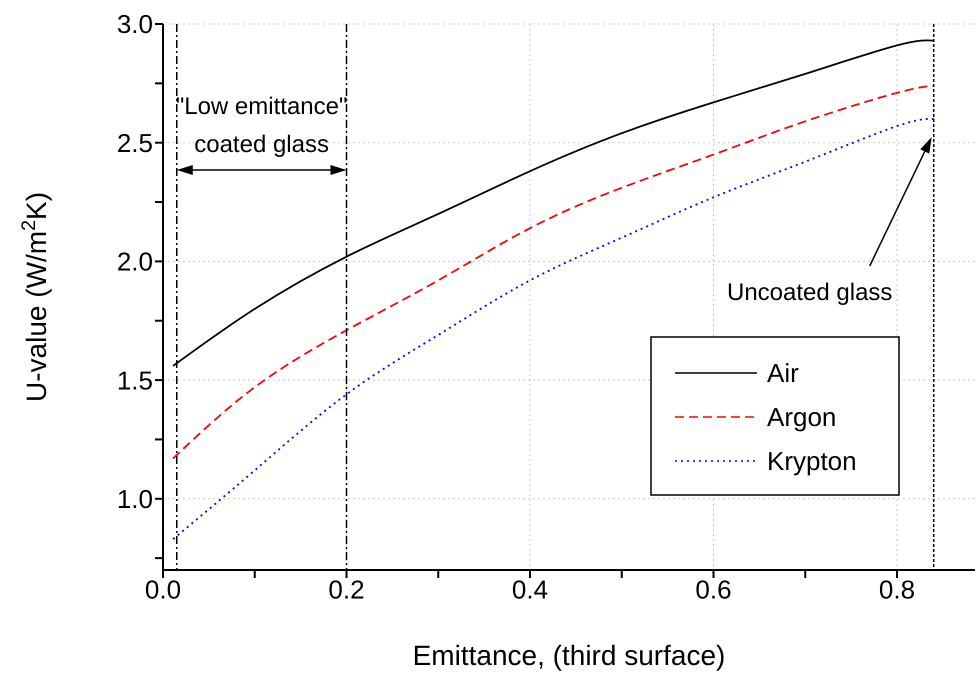 Image resolution: width=979 pixels, height=677 pixels. Describe the element at coordinates (713, 589) in the screenshot. I see `x-tick-label: 0.6` at that location.